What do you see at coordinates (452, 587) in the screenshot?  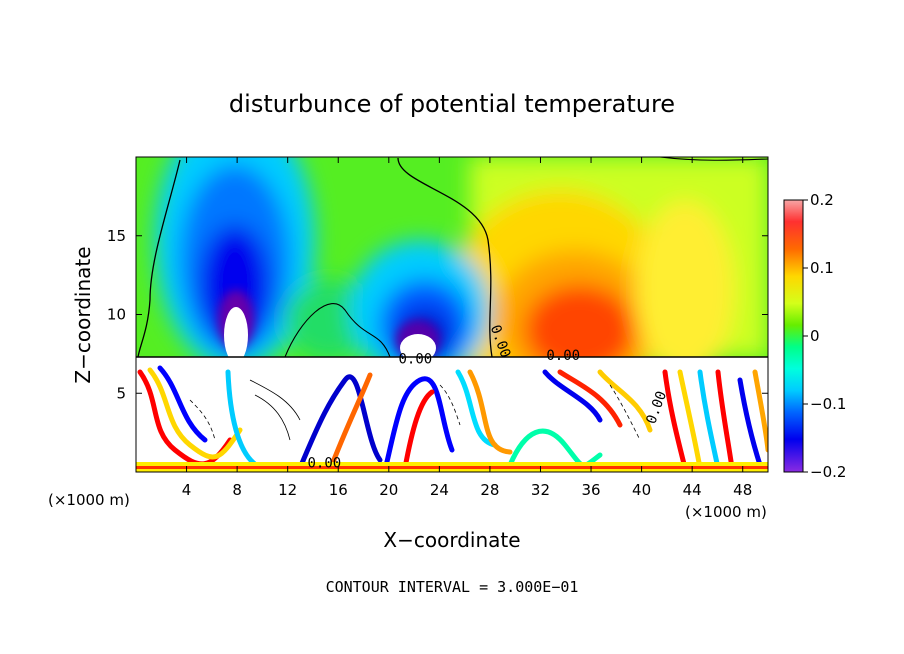 I see `contour-interval-note: CONTOUR INTERVAL = 3.000E−01` at bounding box center [452, 587].